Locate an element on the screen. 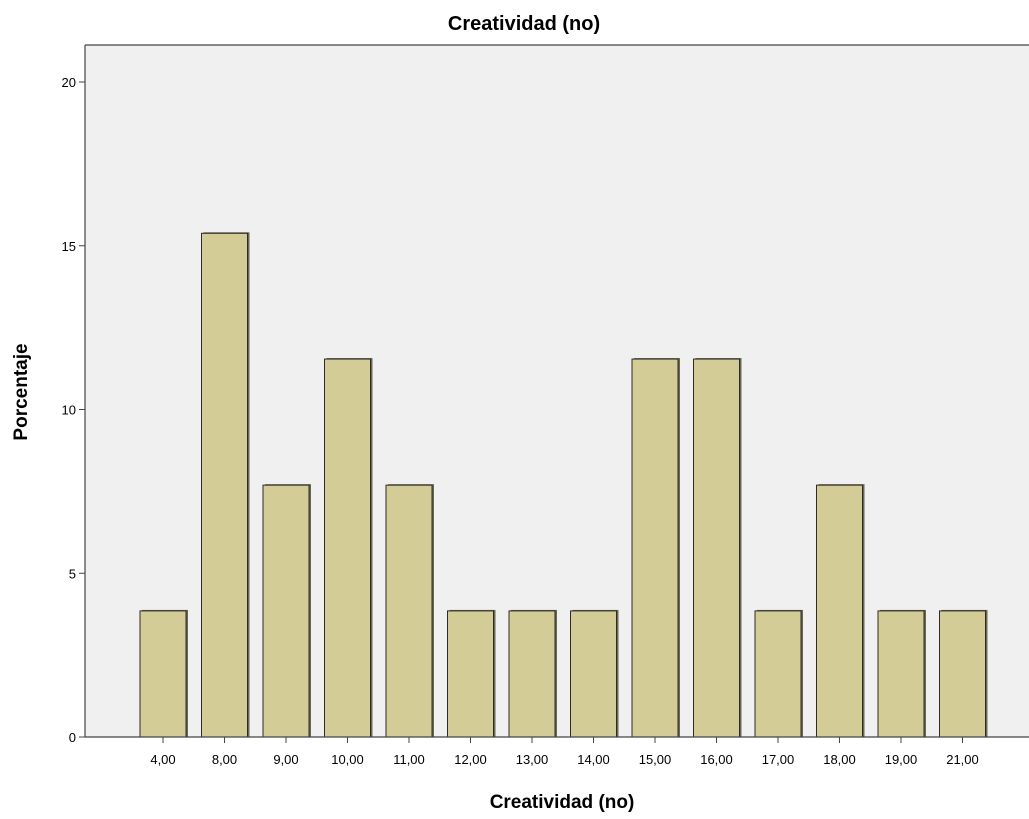  bar-8,00 is located at coordinates (224, 485).